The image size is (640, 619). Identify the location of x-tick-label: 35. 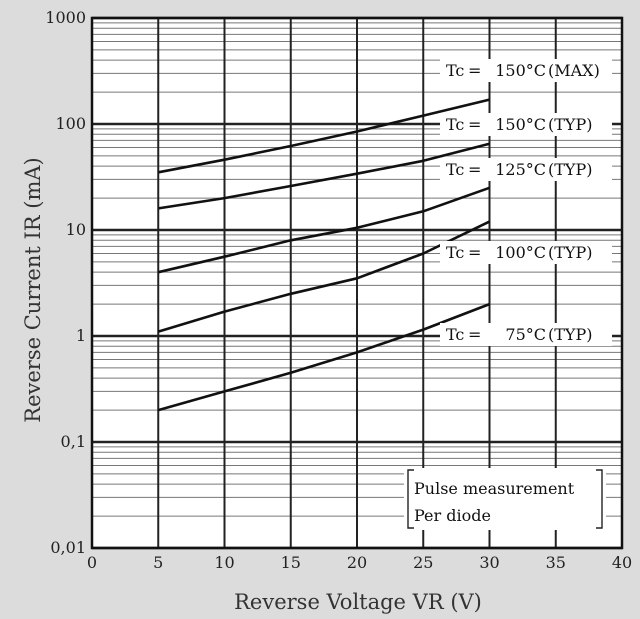
(556, 562).